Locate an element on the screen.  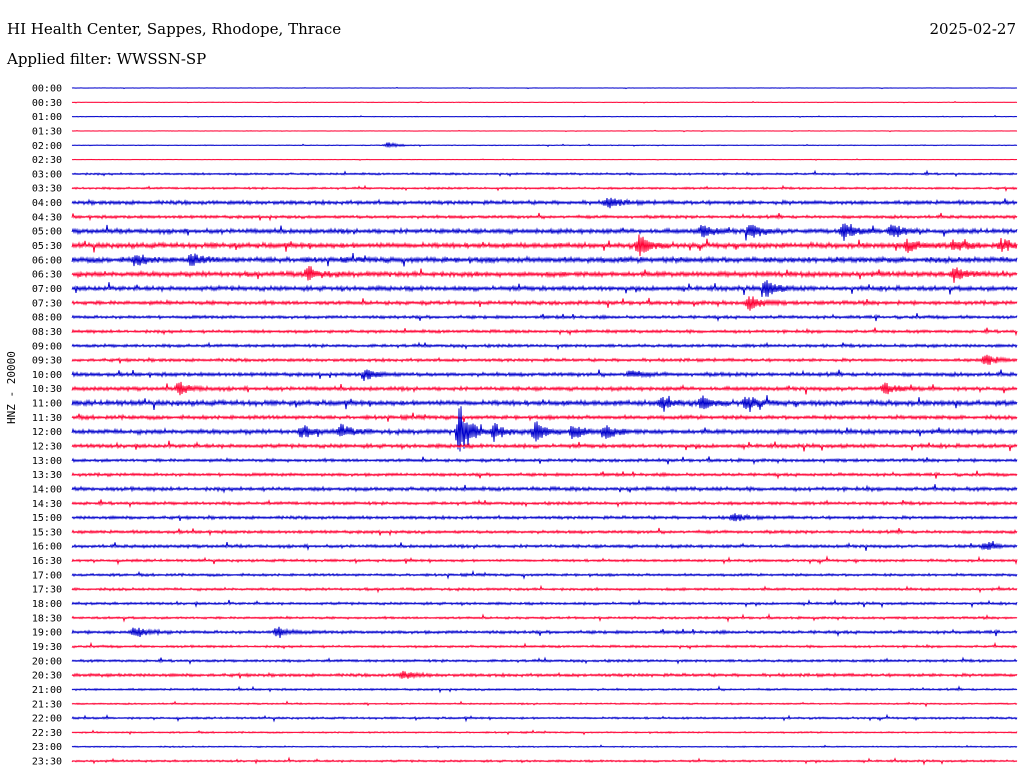
row-time-label: 07:00 is located at coordinates (47, 289).